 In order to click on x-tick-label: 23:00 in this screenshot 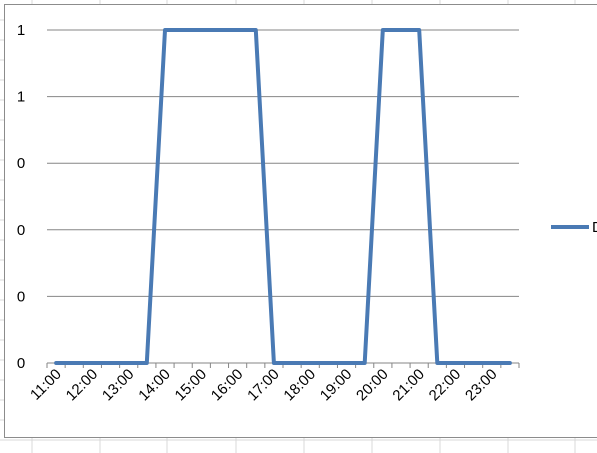, I will do `click(481, 385)`.